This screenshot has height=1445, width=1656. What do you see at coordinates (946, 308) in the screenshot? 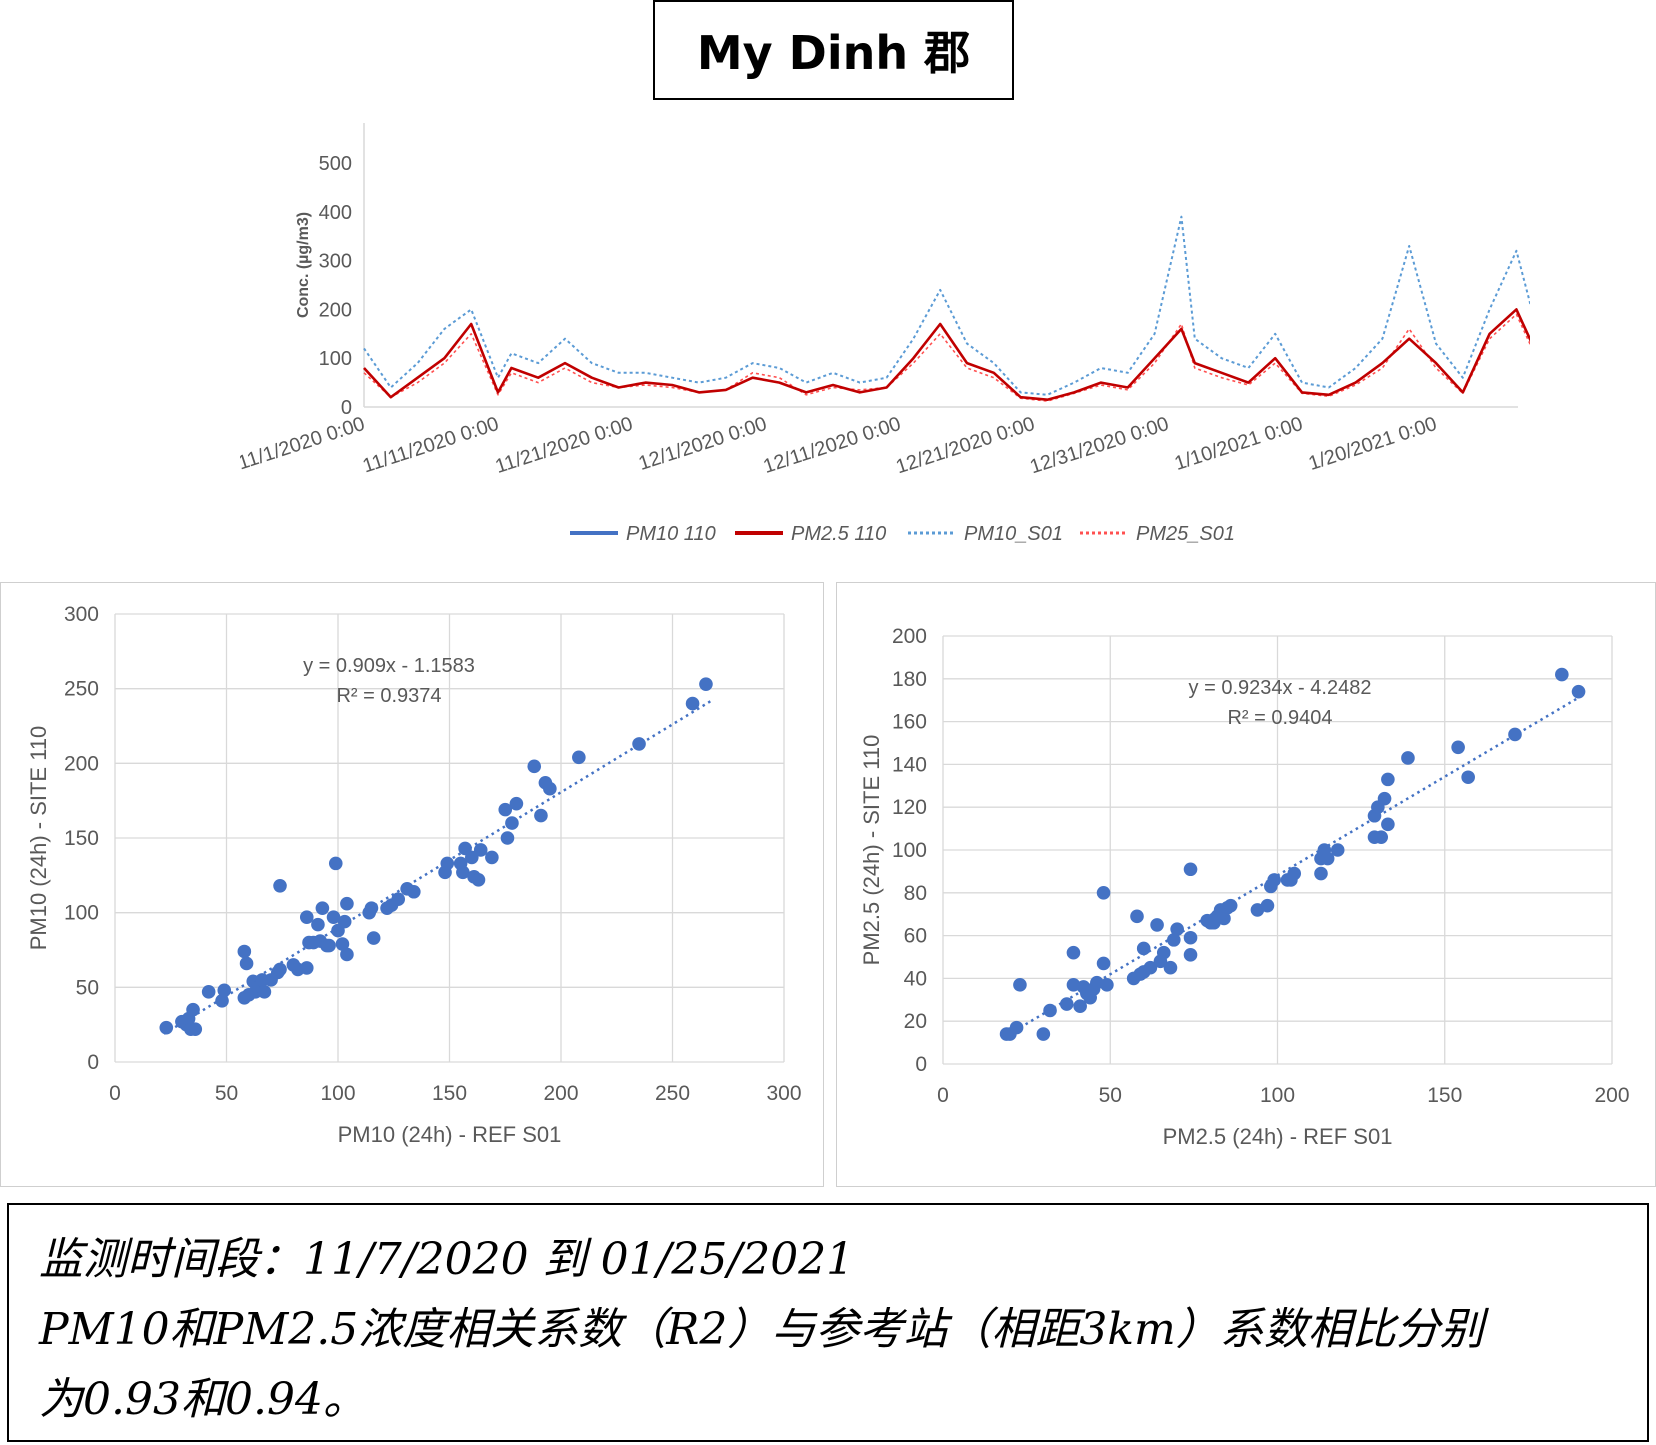
I see `timeseries-series` at bounding box center [946, 308].